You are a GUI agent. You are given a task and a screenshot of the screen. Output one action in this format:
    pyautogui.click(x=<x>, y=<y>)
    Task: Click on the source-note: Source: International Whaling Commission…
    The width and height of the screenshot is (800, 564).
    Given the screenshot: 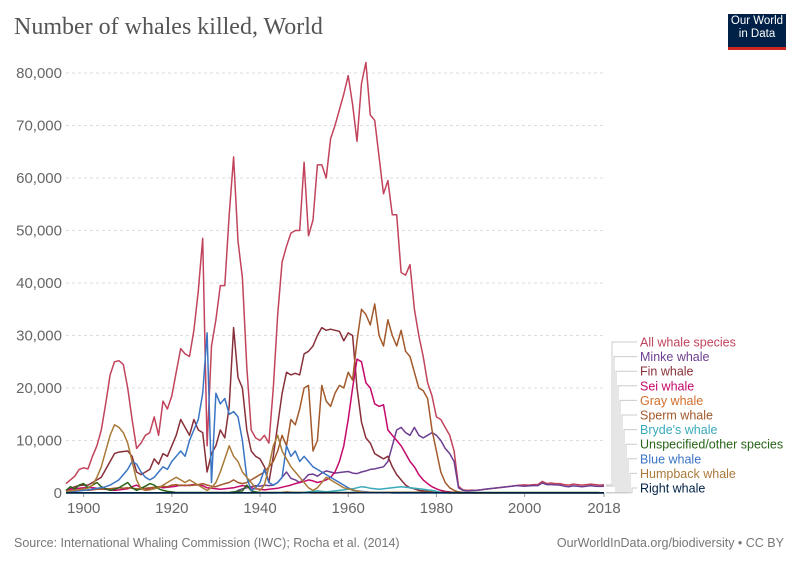 What is the action you would take?
    pyautogui.click(x=207, y=543)
    